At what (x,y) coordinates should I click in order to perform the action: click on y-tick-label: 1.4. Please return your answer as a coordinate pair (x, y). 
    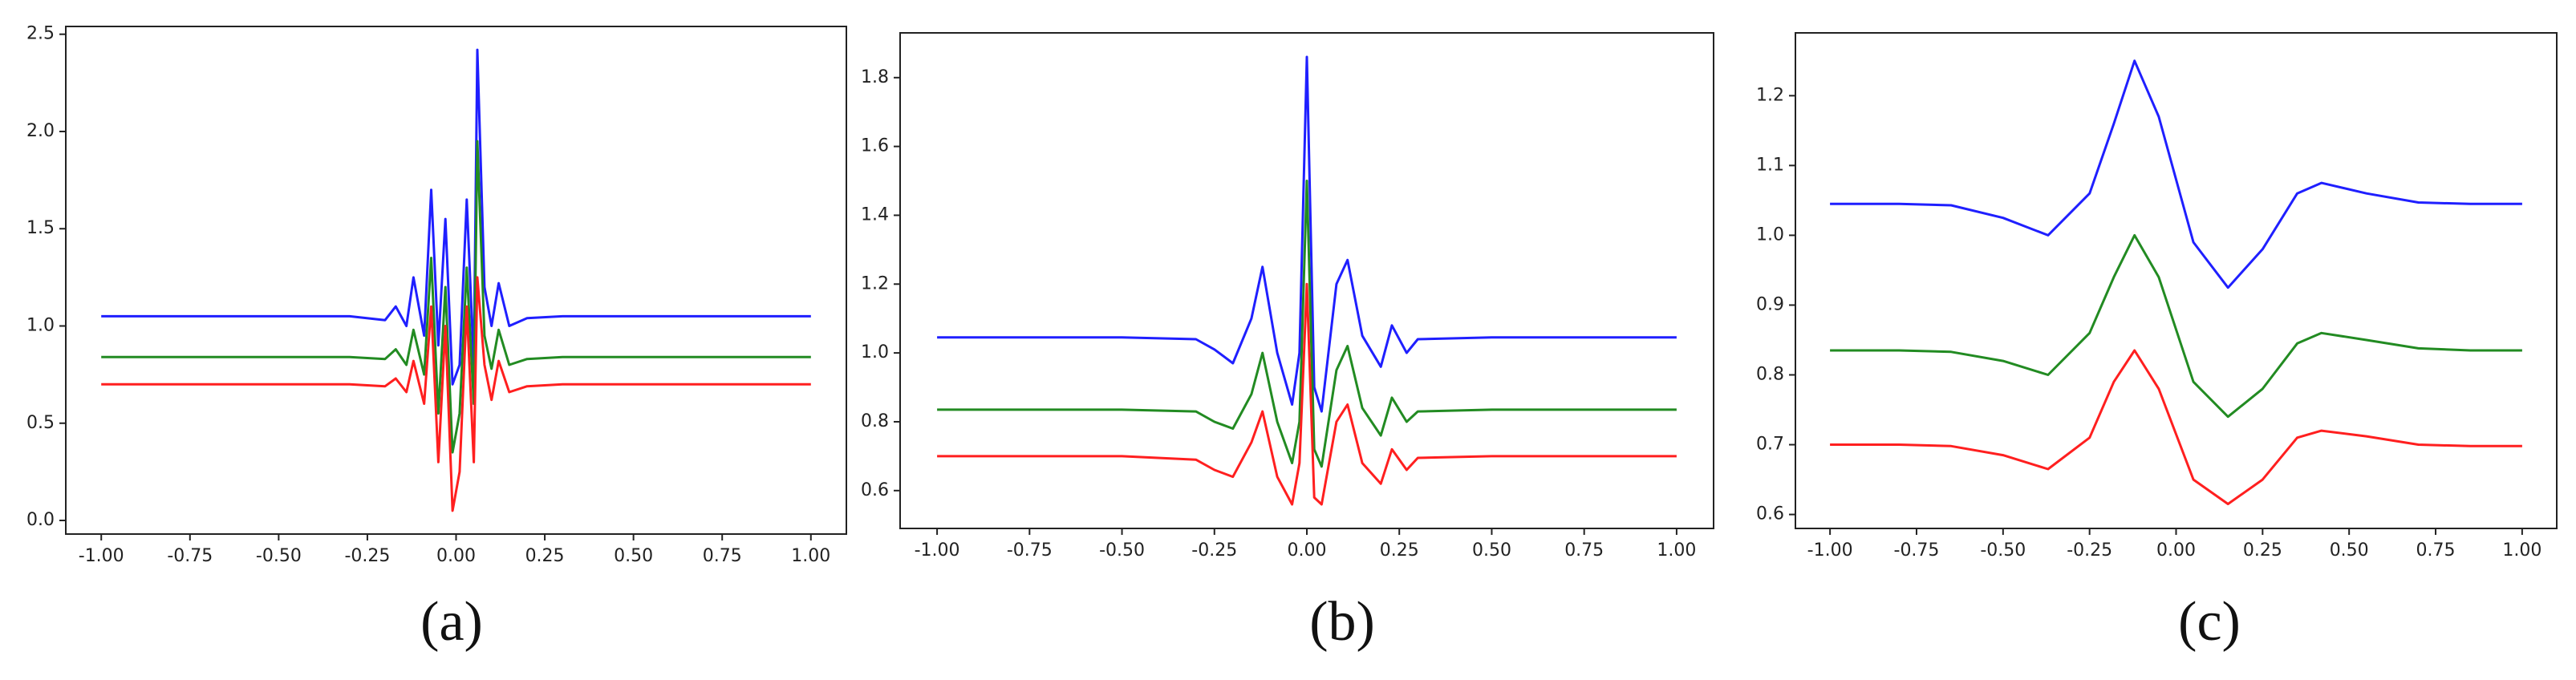
    Looking at the image, I should click on (875, 215).